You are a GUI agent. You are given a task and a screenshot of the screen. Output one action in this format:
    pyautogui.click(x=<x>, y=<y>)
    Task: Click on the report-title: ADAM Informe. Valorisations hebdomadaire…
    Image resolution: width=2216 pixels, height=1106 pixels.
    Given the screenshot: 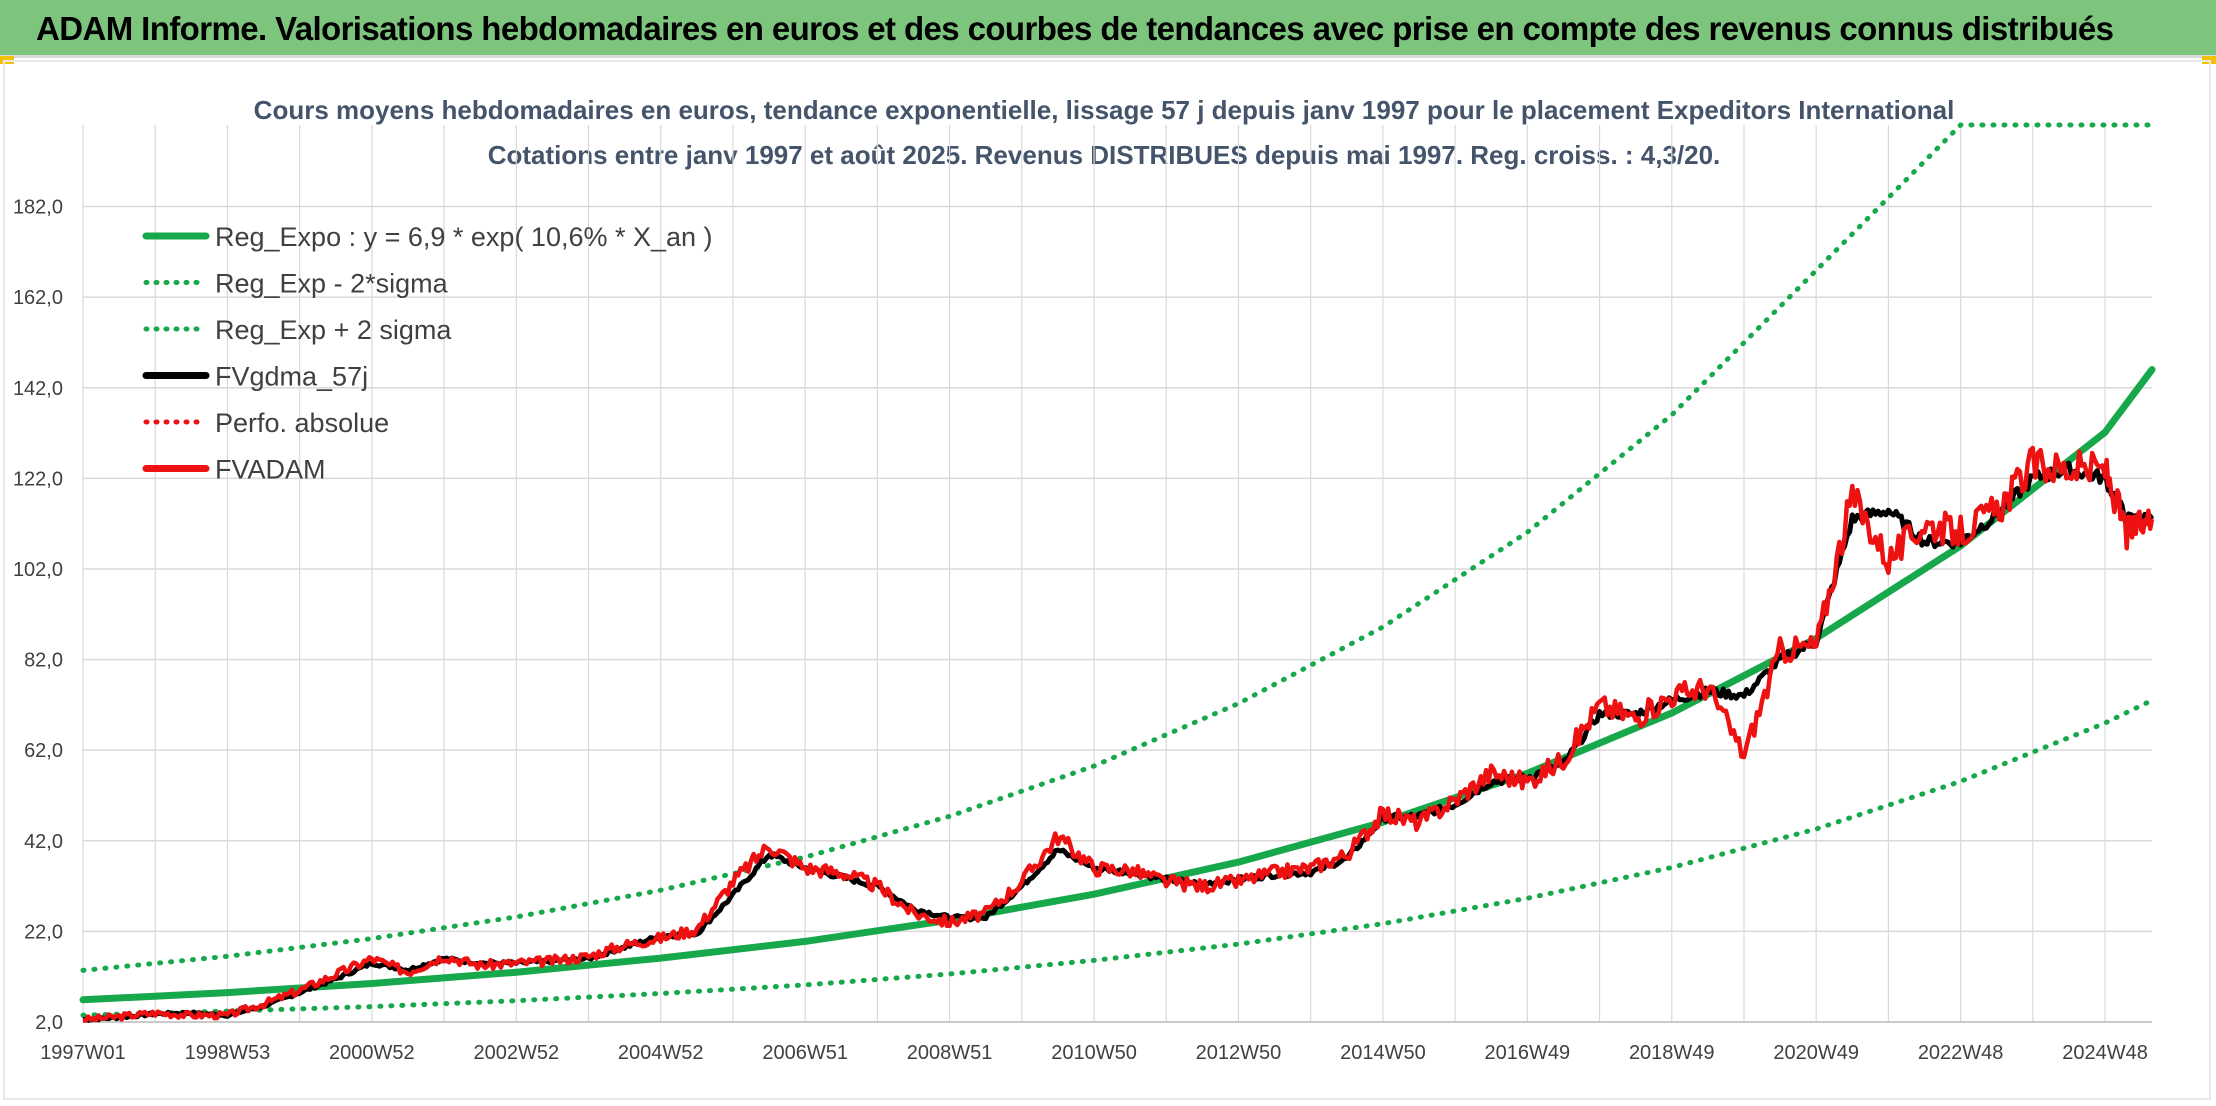 What is the action you would take?
    pyautogui.click(x=1075, y=28)
    